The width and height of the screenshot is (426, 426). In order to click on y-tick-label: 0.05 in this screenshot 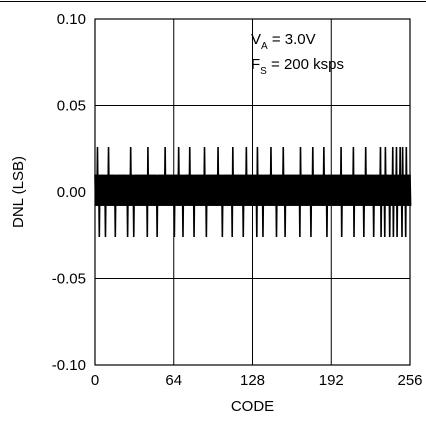, I will do `click(71, 106)`.